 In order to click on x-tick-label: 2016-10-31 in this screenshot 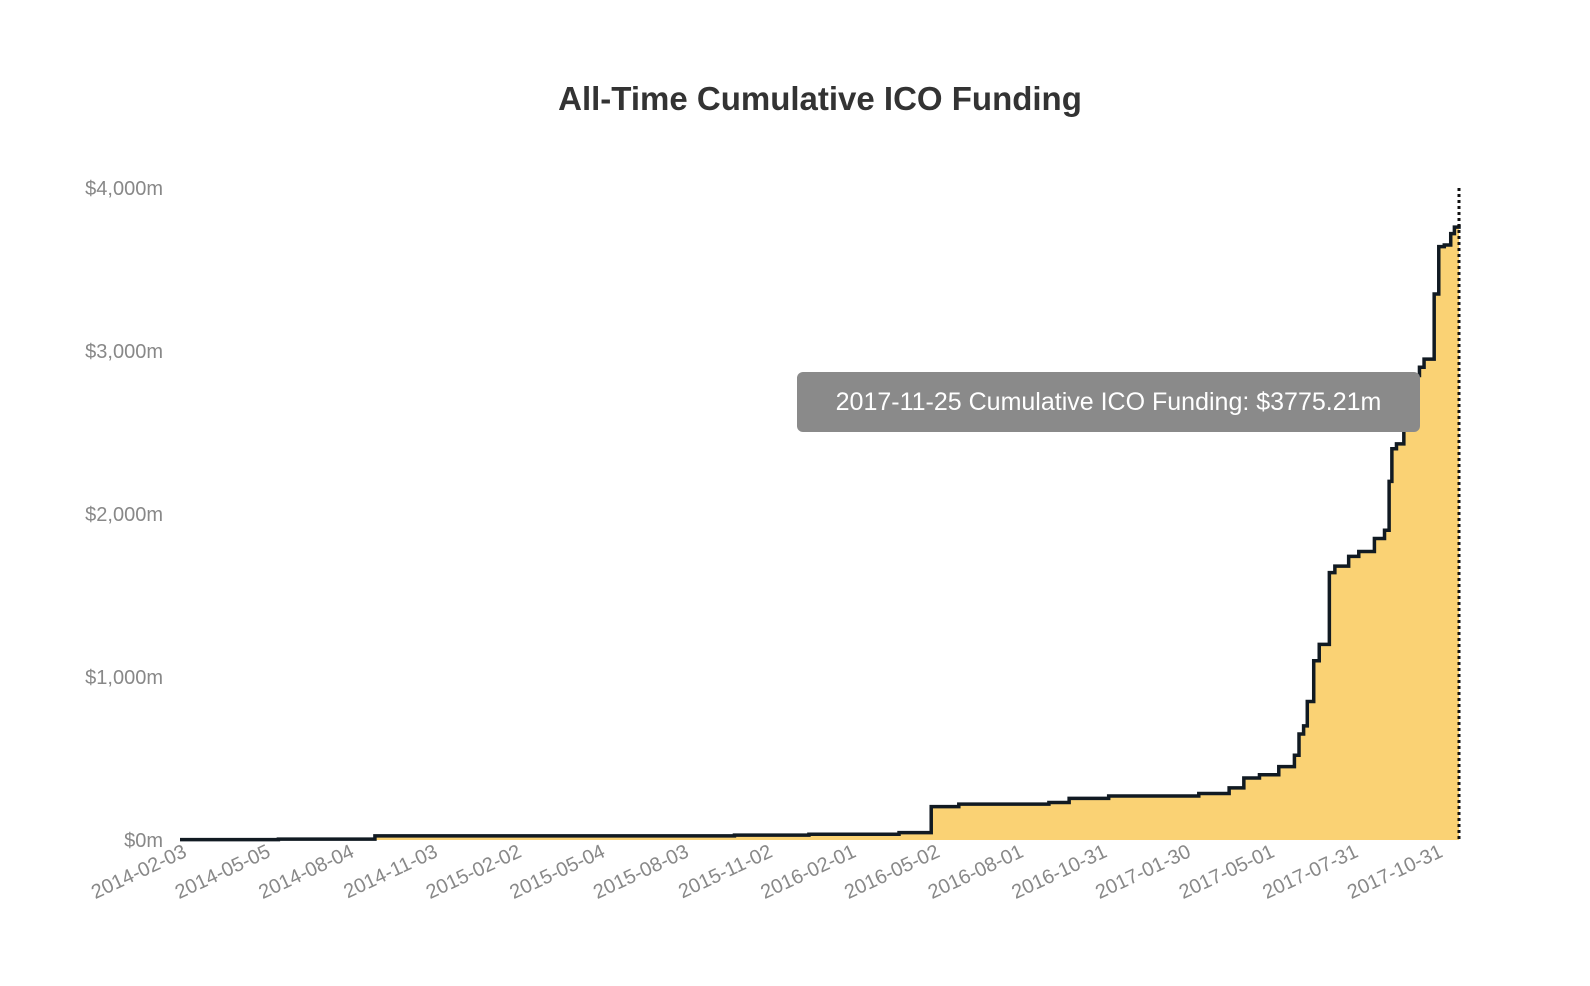, I will do `click(1059, 872)`.